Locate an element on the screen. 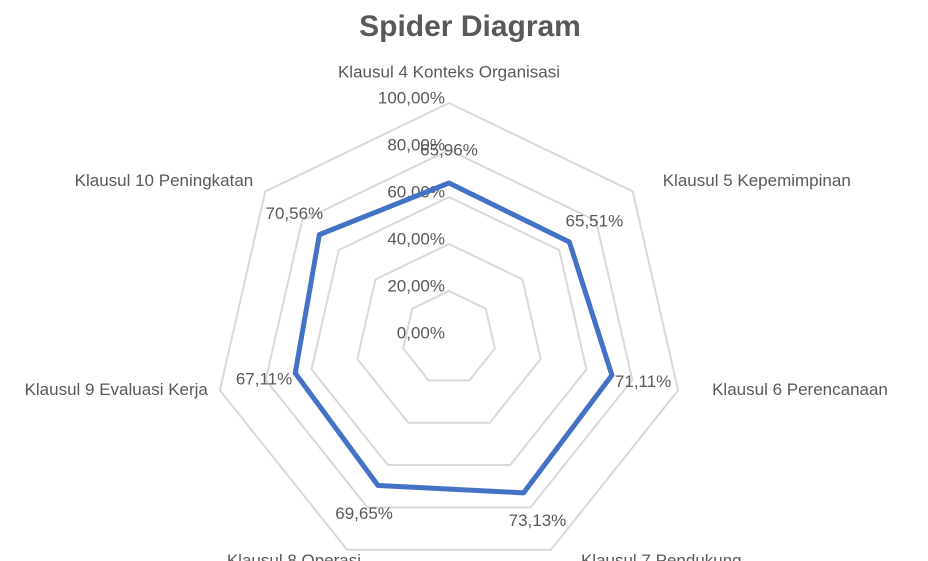 The width and height of the screenshot is (928, 561). category-label: Klausul 6 Perencanaan is located at coordinates (800, 389).